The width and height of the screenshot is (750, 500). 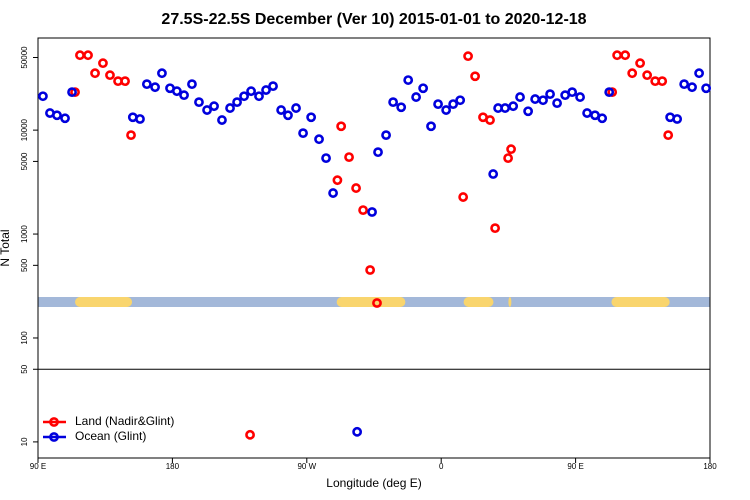 I want to click on x-tick-label: 0, so click(x=441, y=466).